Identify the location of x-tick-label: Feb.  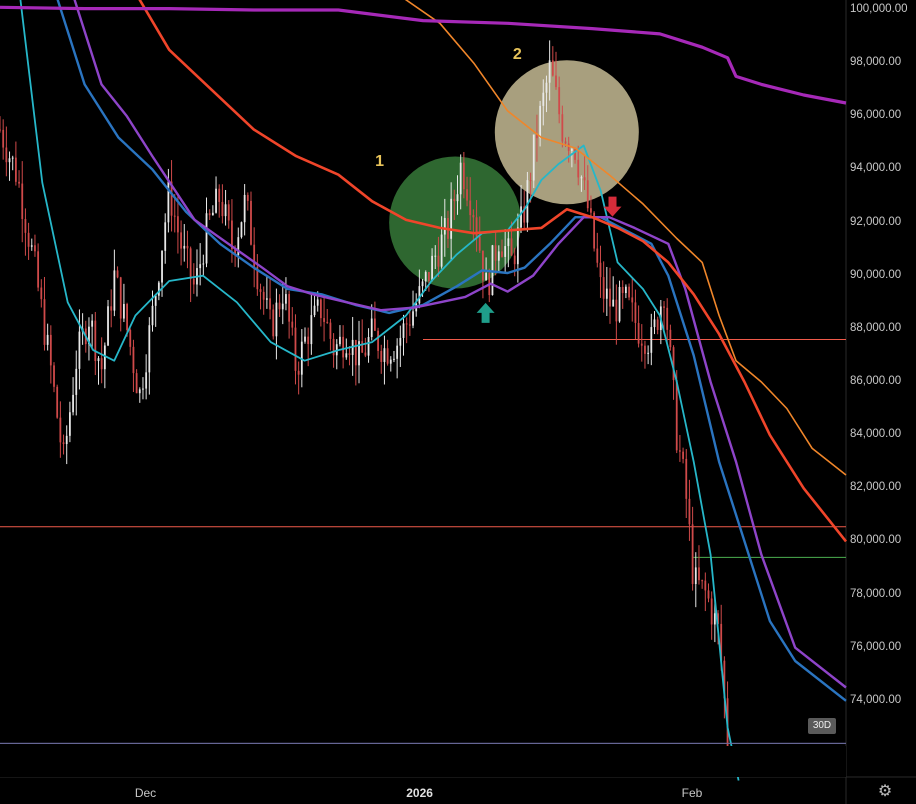
(692, 793).